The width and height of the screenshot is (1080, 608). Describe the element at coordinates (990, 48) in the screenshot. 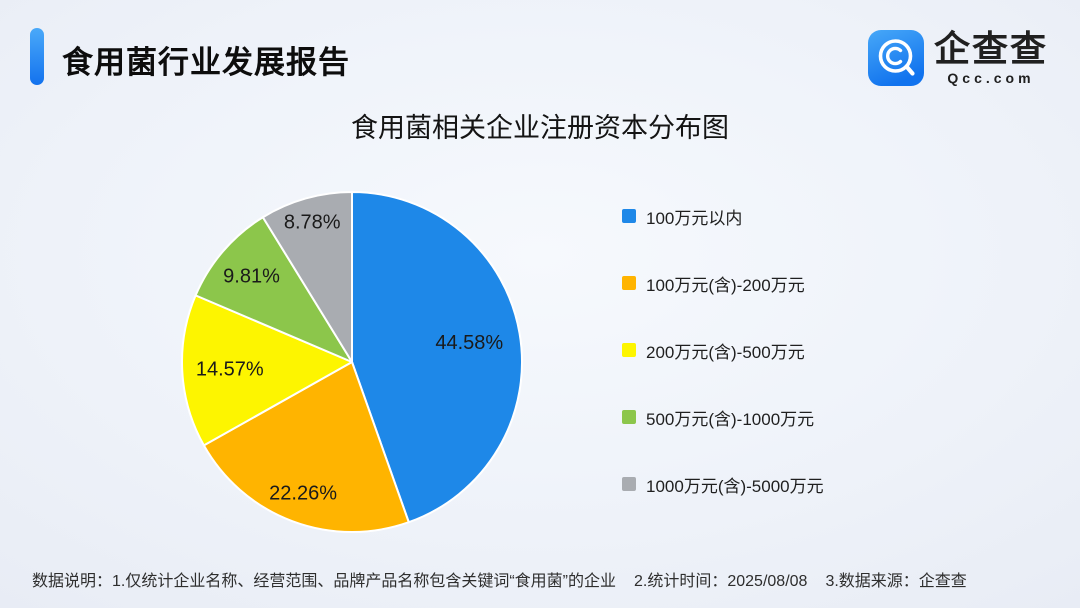

I see `qcc-logo-name: 企查查` at that location.